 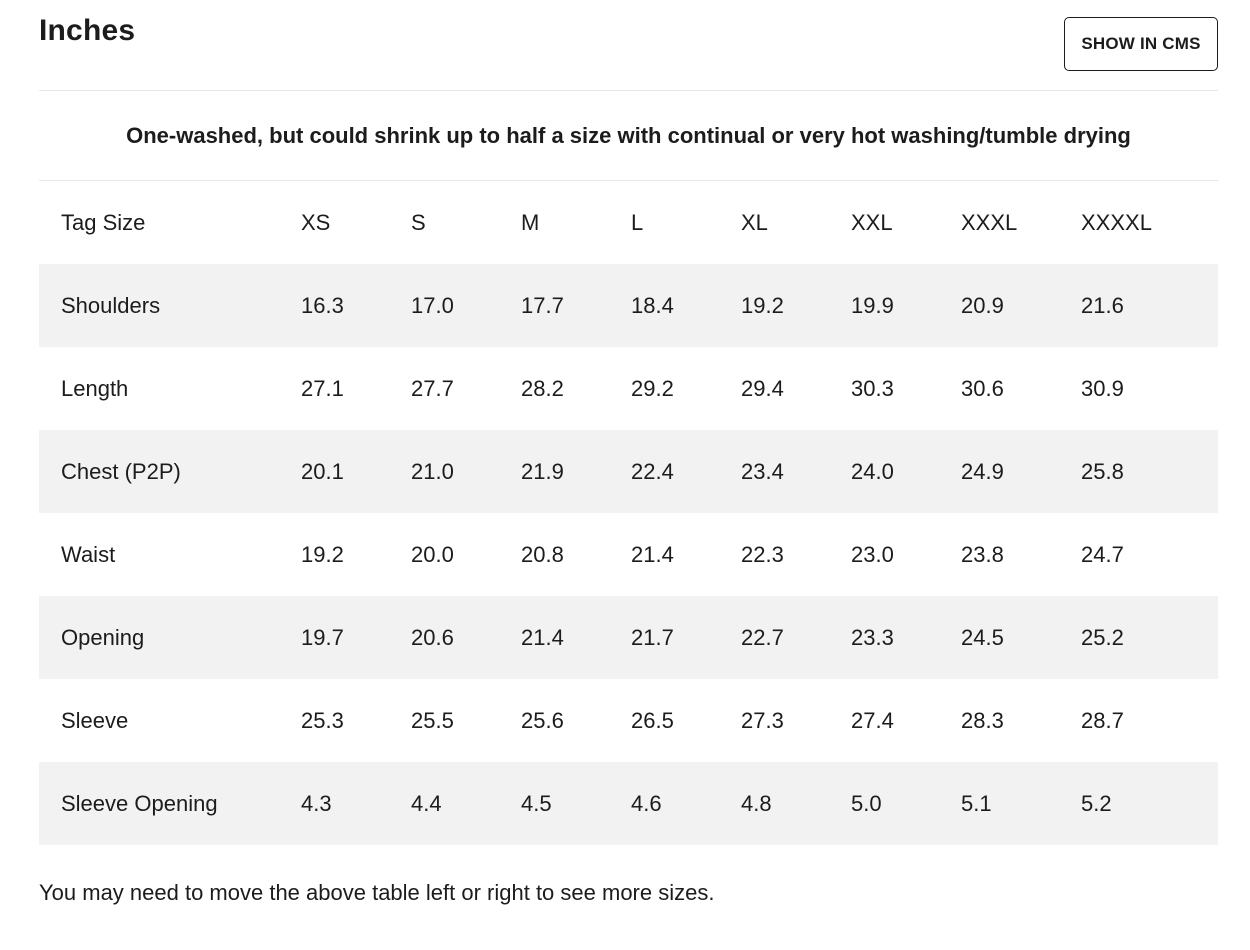 What do you see at coordinates (432, 388) in the screenshot?
I see `table-cell: 27.7` at bounding box center [432, 388].